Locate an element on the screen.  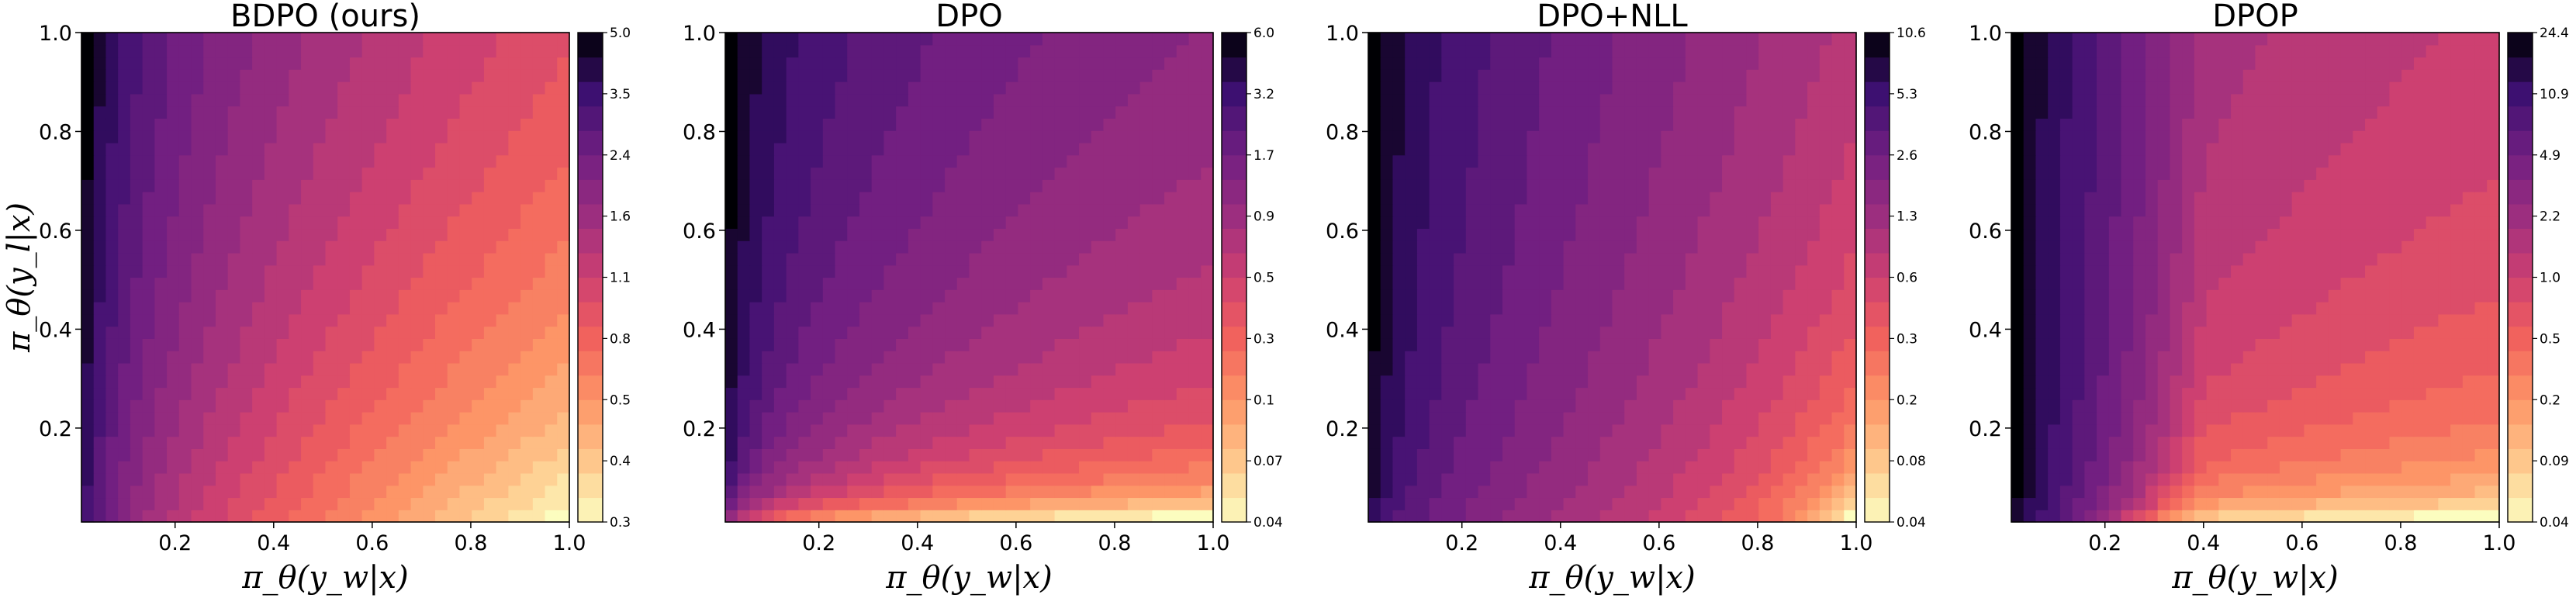
y-tick-label: 0.6 is located at coordinates (55, 231).